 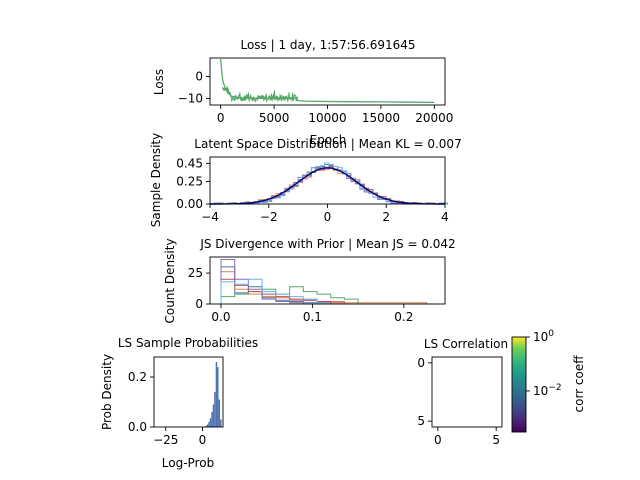 What do you see at coordinates (327, 45) in the screenshot?
I see `loss-title: Loss | 1 day, 1:57:56.691645` at bounding box center [327, 45].